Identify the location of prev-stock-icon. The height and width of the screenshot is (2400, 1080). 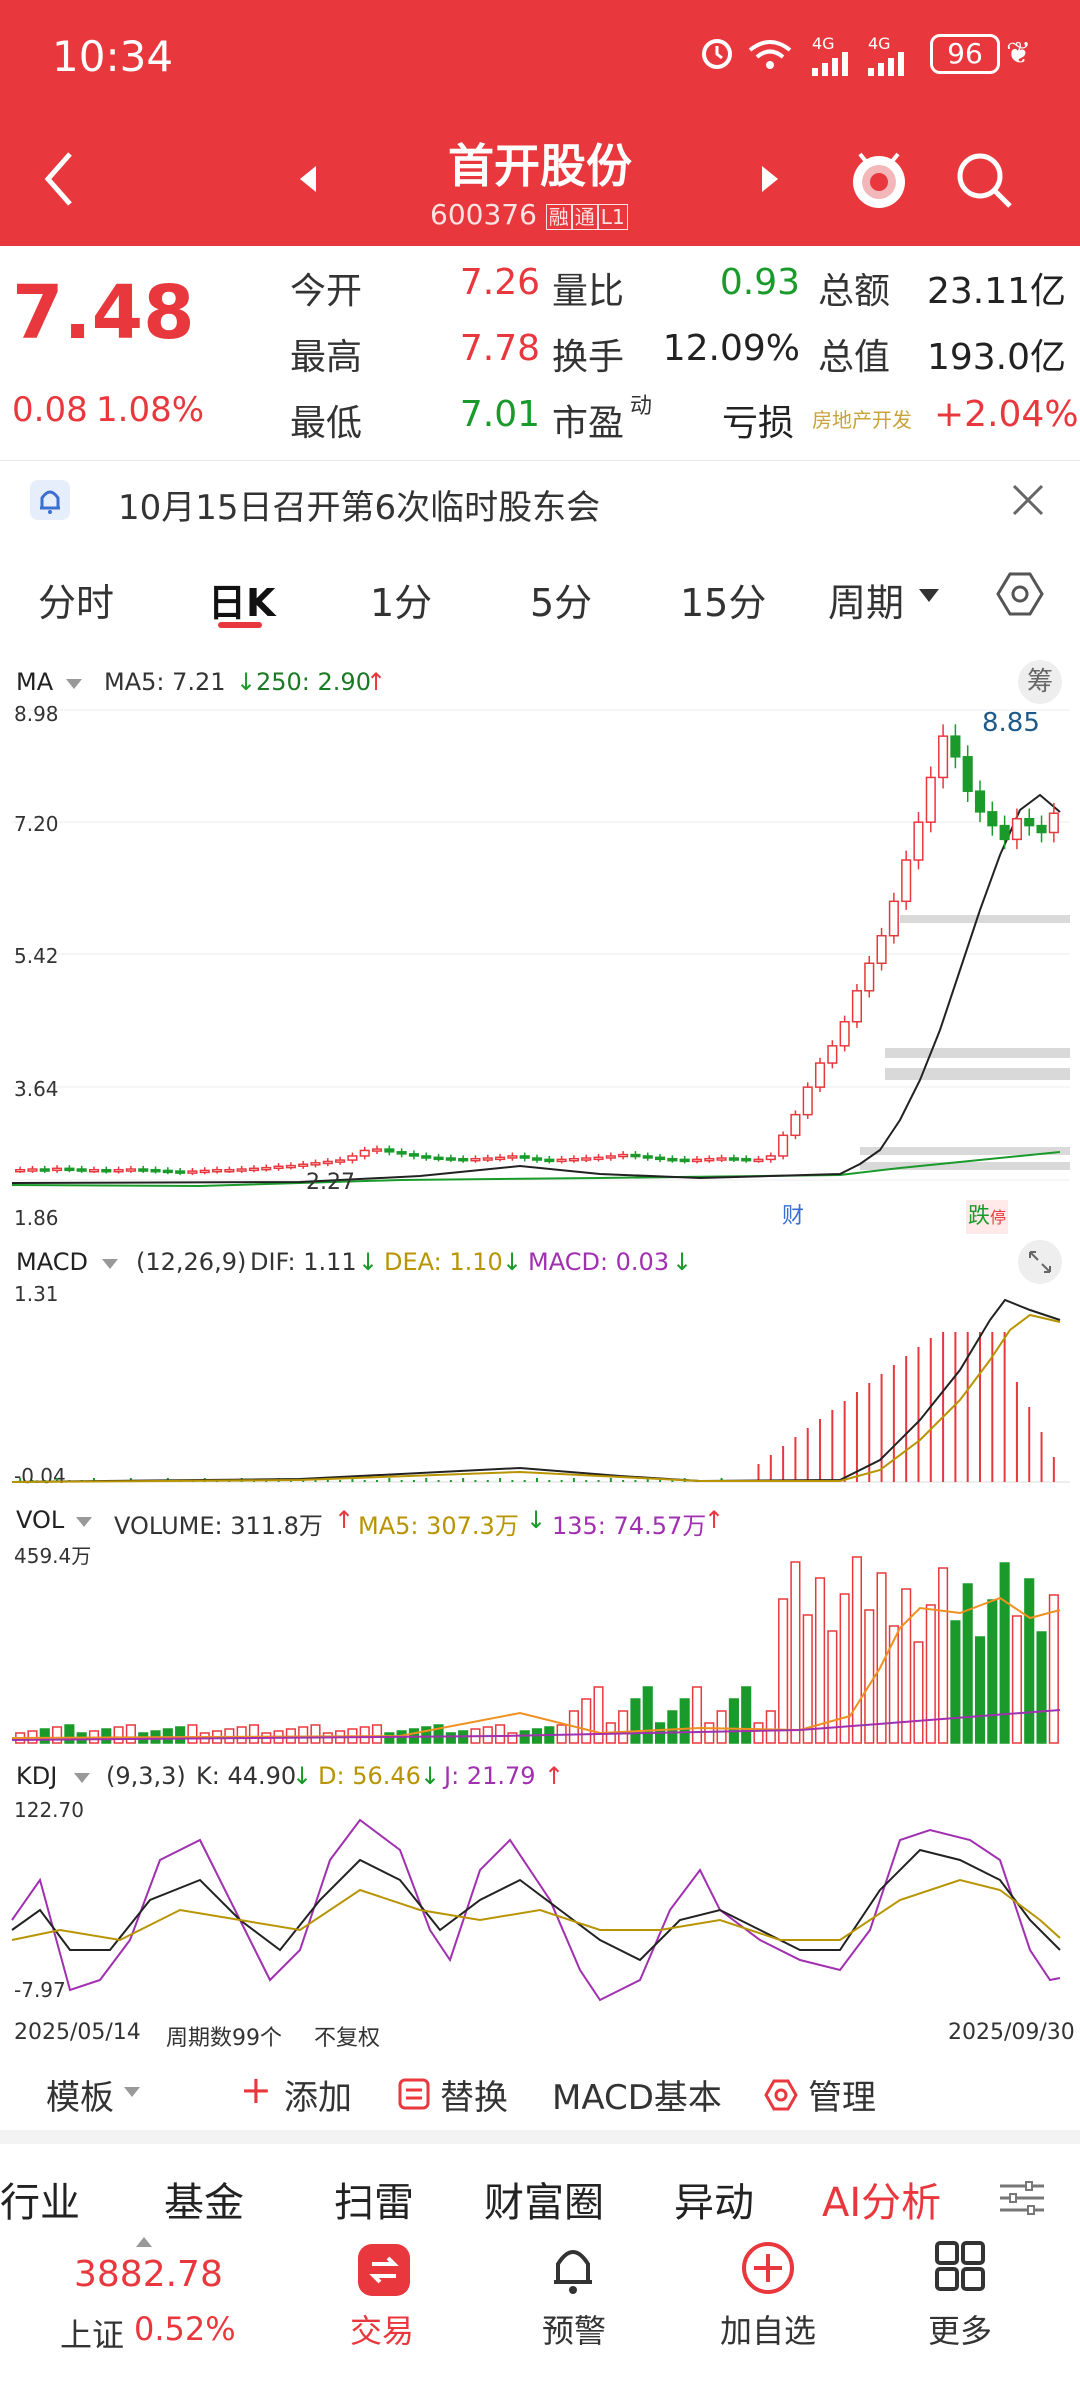
(308, 179).